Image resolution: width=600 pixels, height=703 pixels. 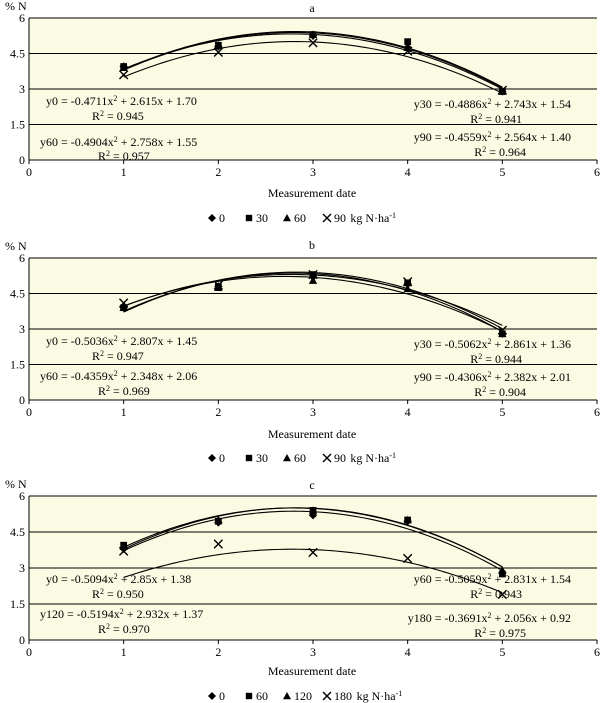 I want to click on equation-label-120: y120 = -0.5194x2 + 2.932x + 1.37, so click(x=121, y=614).